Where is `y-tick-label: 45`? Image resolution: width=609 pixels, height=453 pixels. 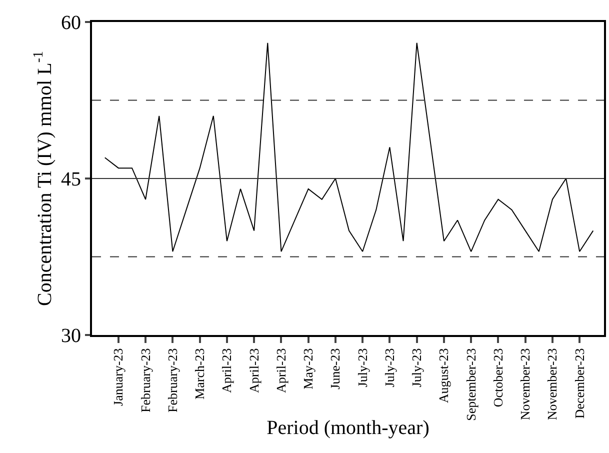
y-tick-label: 45 is located at coordinates (71, 179).